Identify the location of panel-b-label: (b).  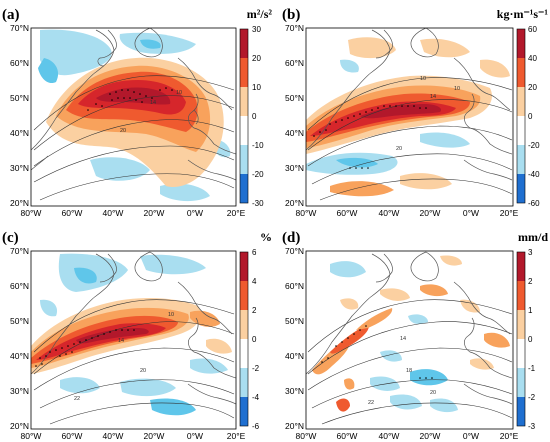
(291, 15).